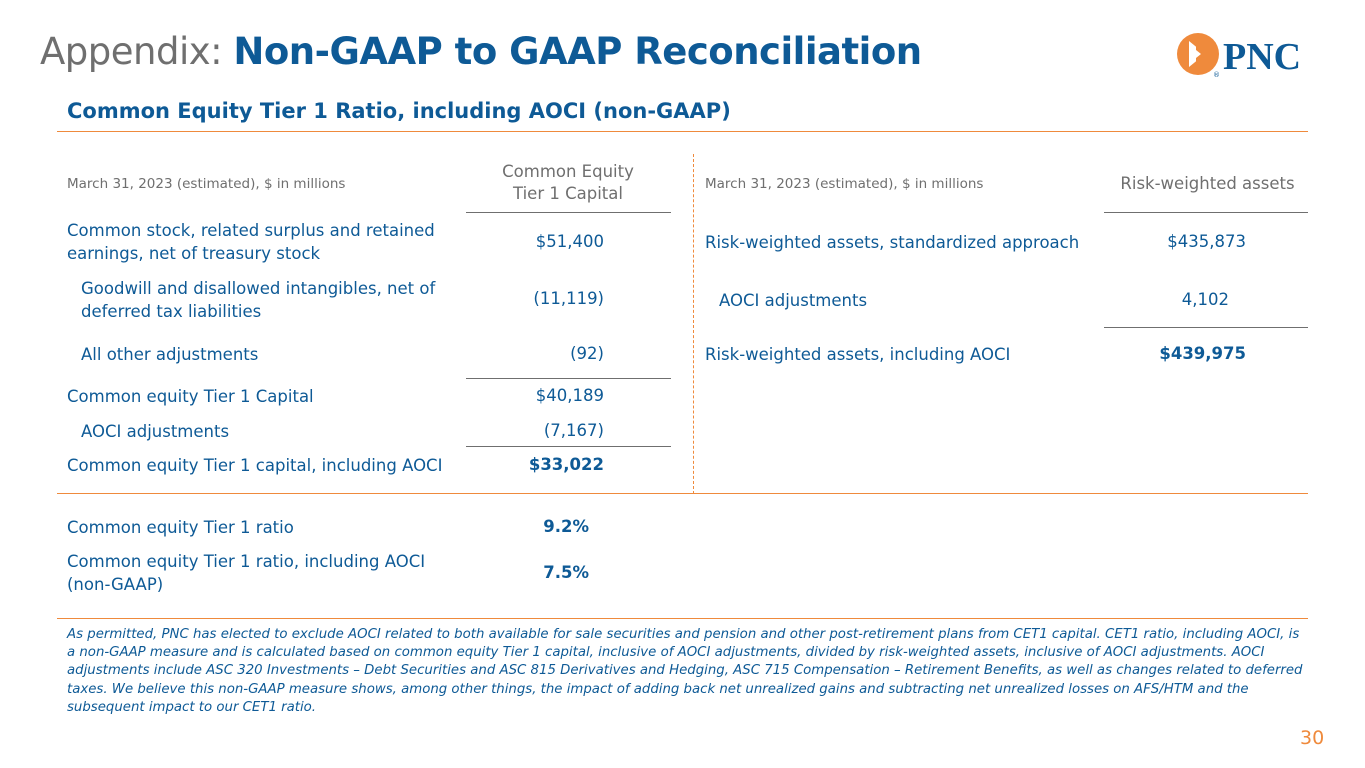 The image size is (1365, 768). Describe the element at coordinates (568, 183) in the screenshot. I see `cet1-capital-column-header: Common Equity Tier 1 Capital` at that location.